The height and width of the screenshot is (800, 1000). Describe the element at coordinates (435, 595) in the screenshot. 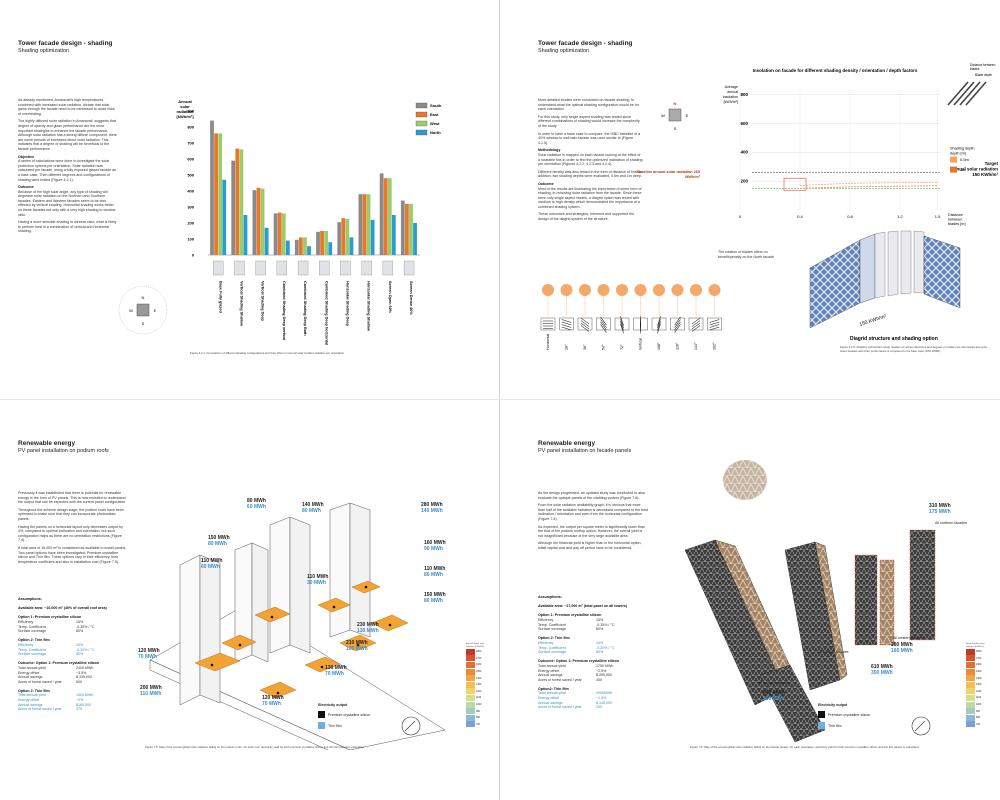

I see `mwh-premium: 150 MWh` at that location.